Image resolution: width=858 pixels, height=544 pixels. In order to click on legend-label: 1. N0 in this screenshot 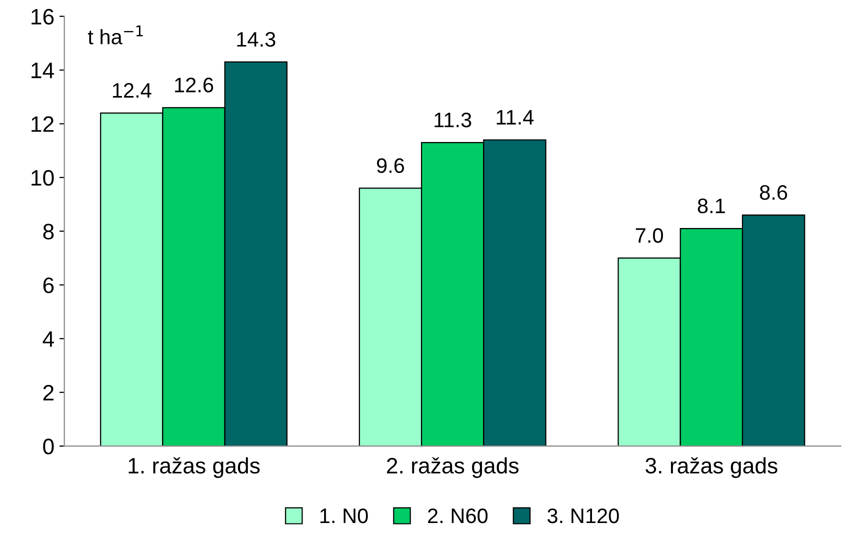, I will do `click(344, 516)`.